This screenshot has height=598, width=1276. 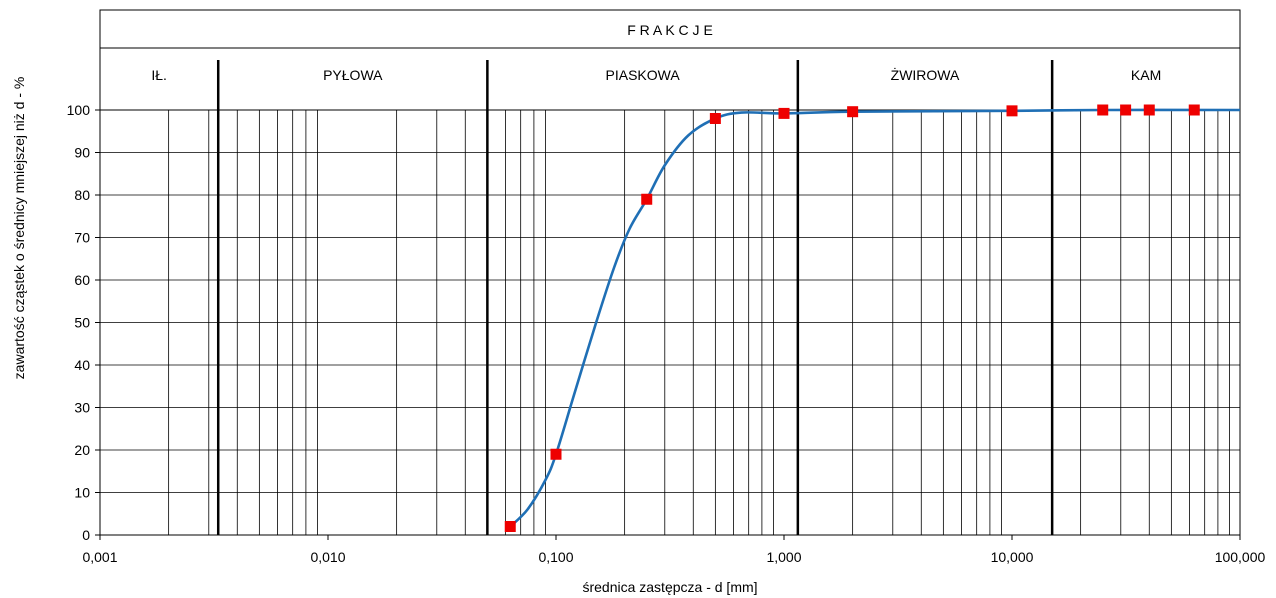 I want to click on y-tick-label: 80, so click(x=82, y=195).